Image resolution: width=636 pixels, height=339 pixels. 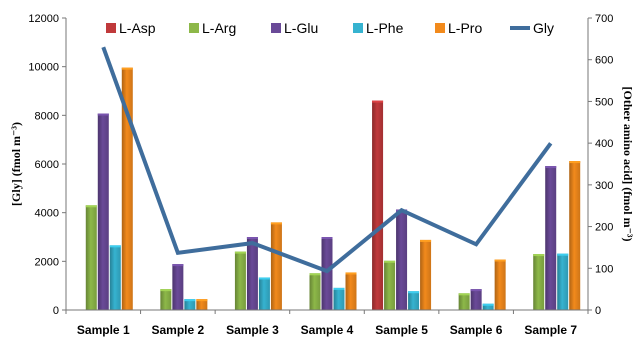 I want to click on x-category-label: Sample 6, so click(x=476, y=330).